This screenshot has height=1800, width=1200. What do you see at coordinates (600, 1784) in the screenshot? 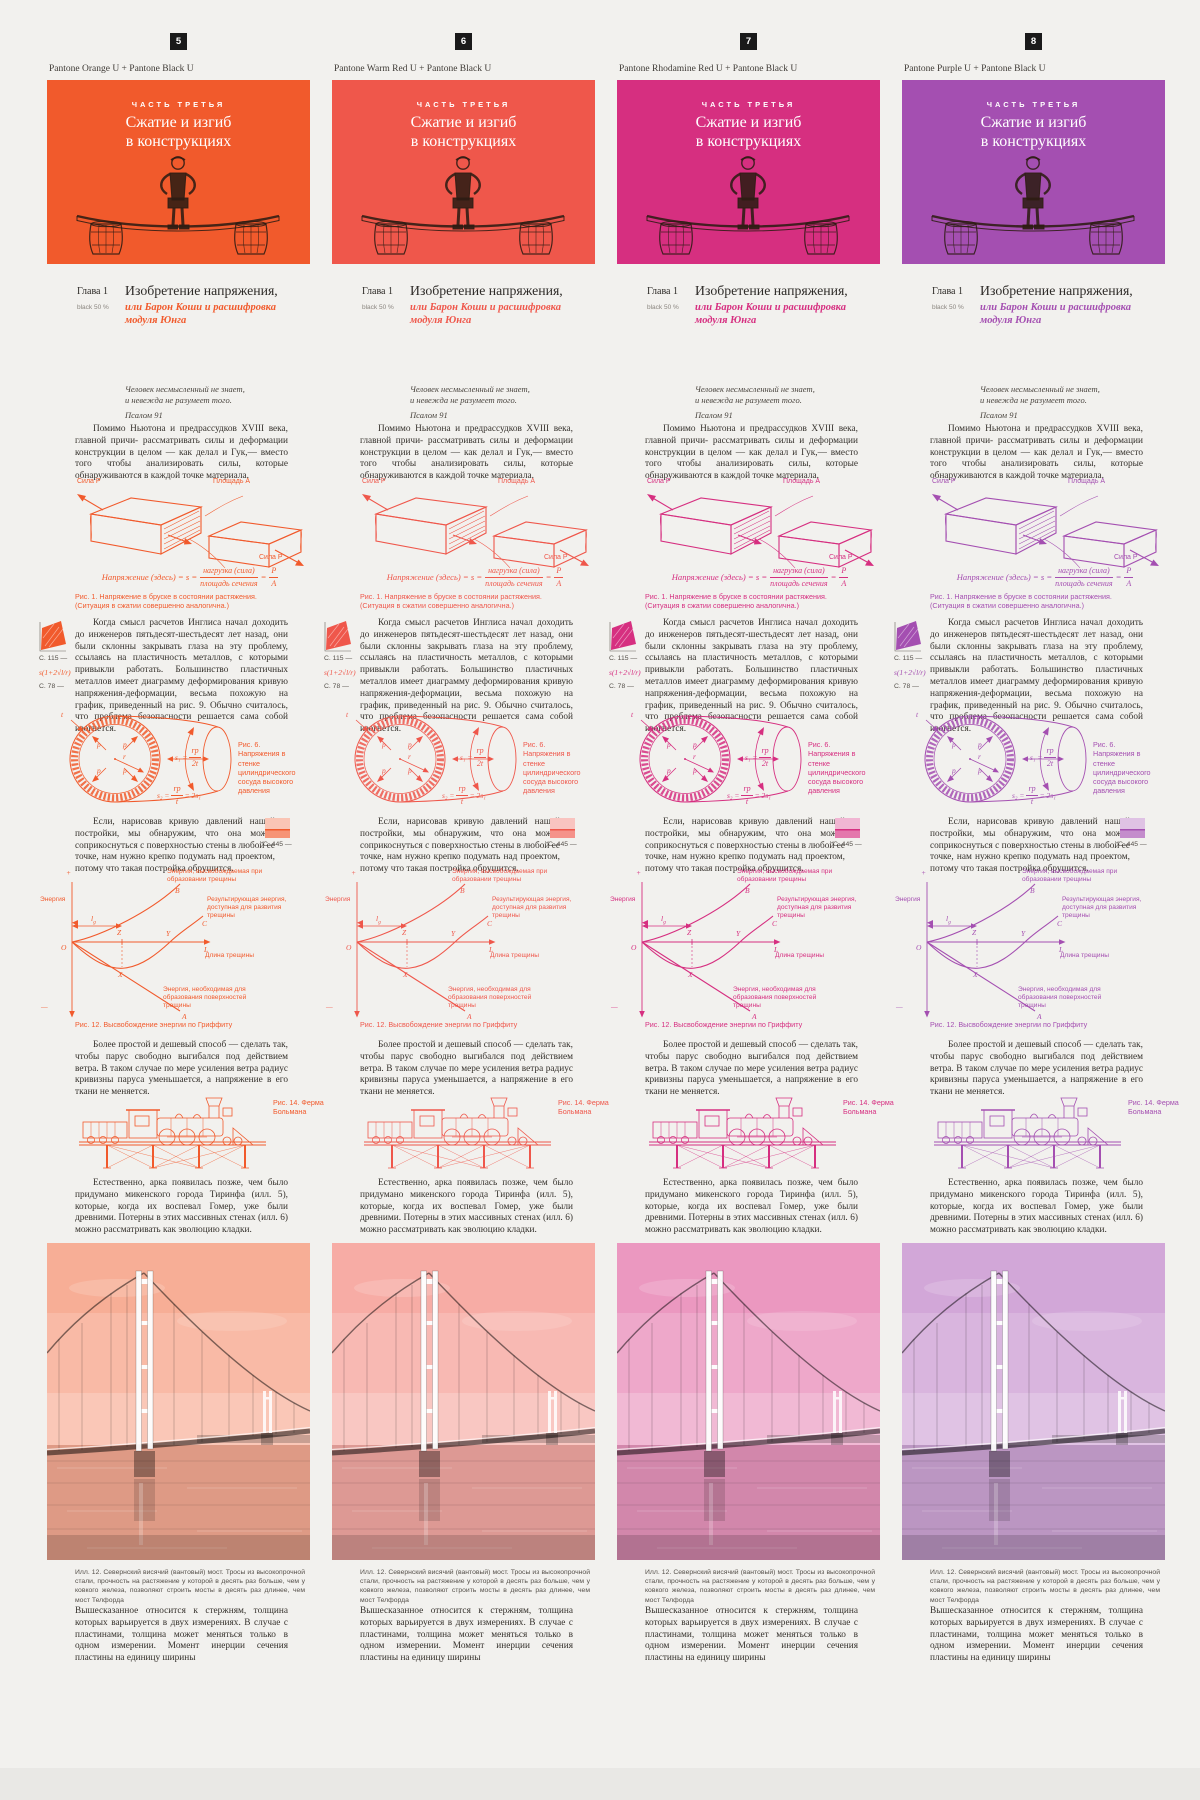
I see `sheet-bottom-band` at bounding box center [600, 1784].